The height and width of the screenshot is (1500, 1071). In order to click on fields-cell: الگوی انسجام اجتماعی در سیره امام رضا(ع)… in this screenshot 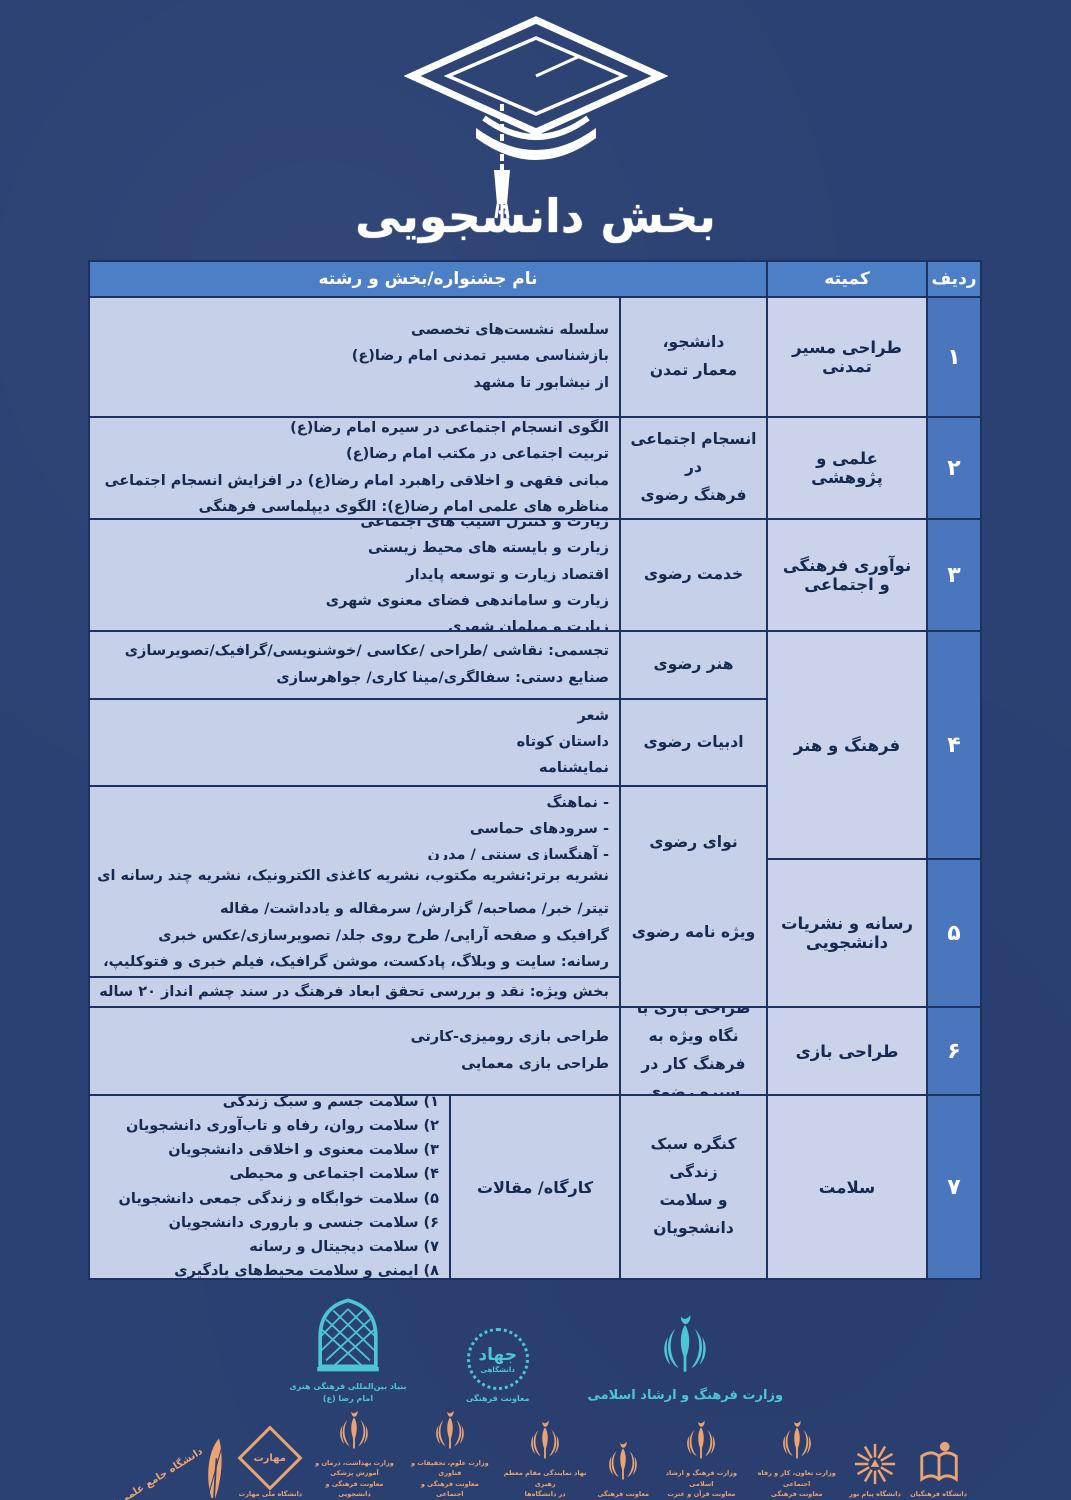, I will do `click(354, 468)`.